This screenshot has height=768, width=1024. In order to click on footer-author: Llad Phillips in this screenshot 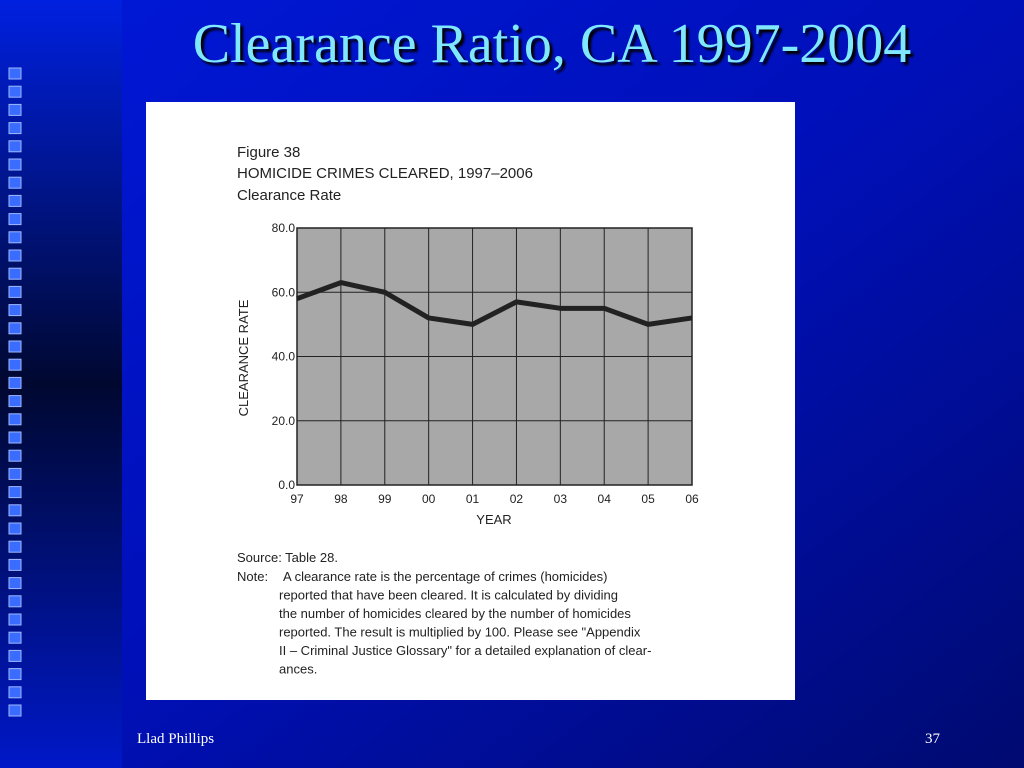, I will do `click(175, 739)`.